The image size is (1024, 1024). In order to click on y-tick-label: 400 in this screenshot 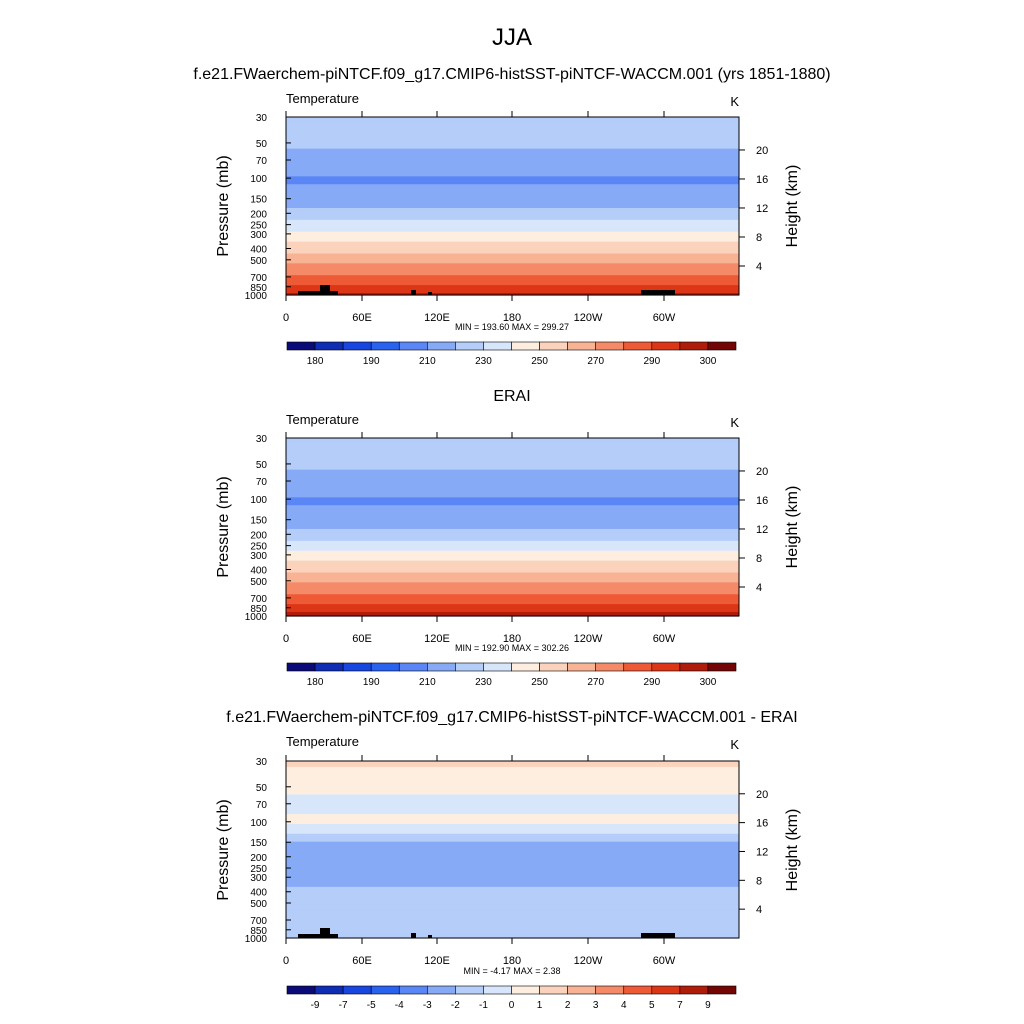, I will do `click(258, 249)`.